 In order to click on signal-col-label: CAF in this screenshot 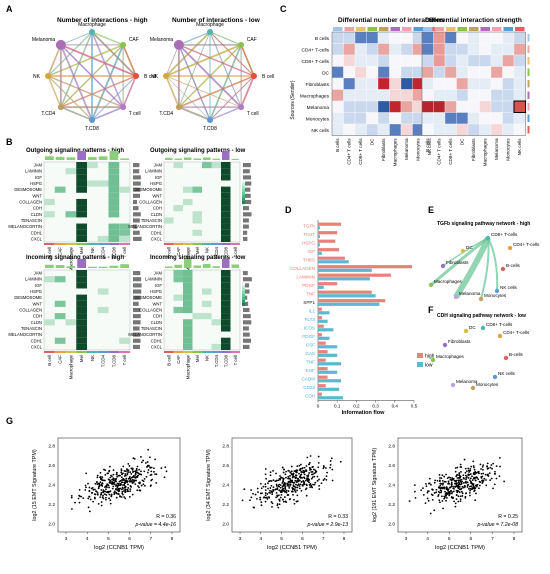, I will do `click(178, 359)`.